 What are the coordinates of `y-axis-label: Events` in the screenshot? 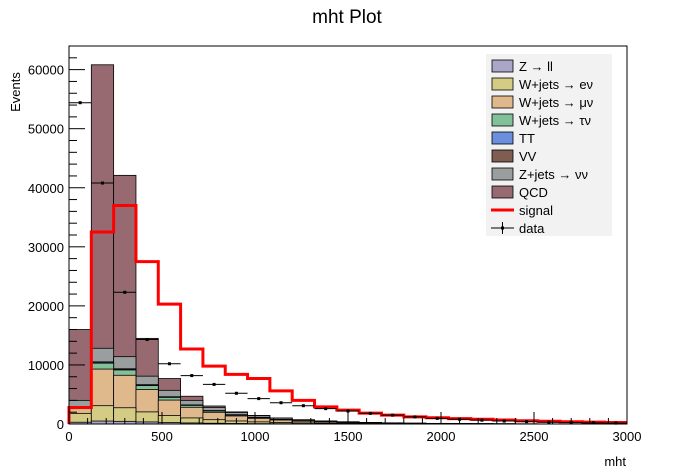 It's located at (15, 92).